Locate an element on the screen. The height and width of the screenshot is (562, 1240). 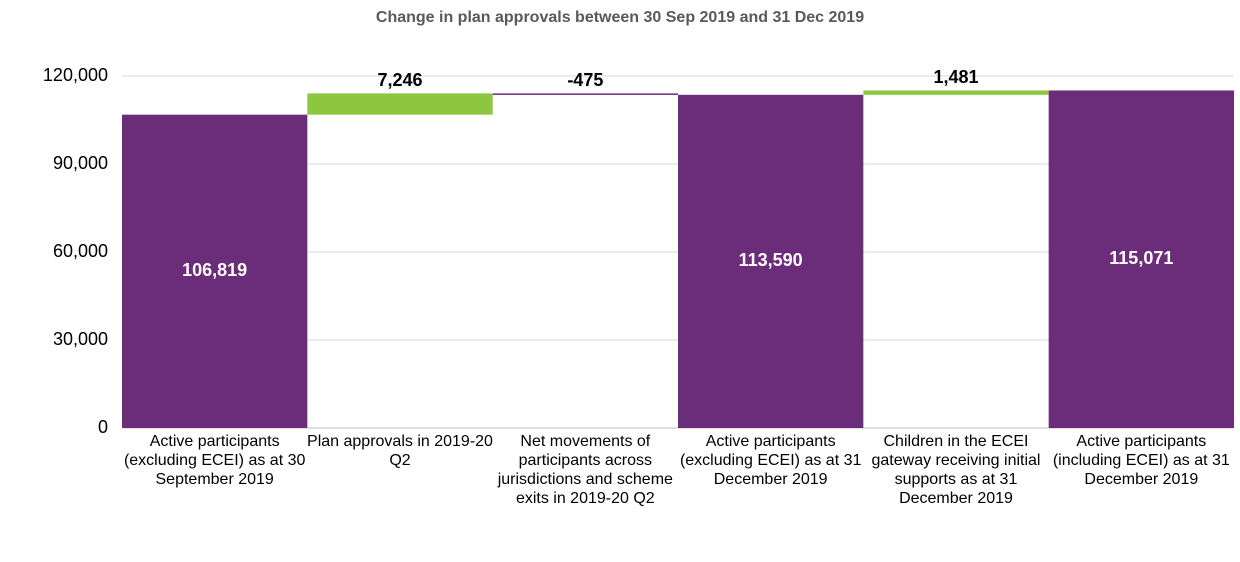
y-tick-label: 90,000 is located at coordinates (80, 163).